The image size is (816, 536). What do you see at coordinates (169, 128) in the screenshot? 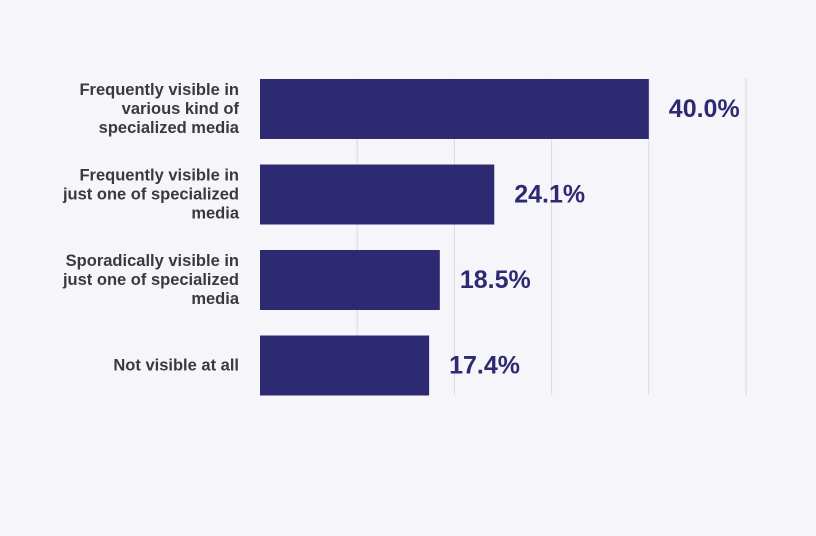
I see `category-label-line: specialized media` at bounding box center [169, 128].